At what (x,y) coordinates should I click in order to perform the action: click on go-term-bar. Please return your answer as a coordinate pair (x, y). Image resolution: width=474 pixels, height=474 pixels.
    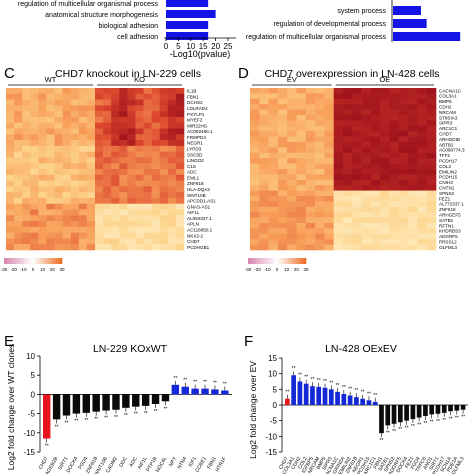
    Looking at the image, I should click on (191, 14).